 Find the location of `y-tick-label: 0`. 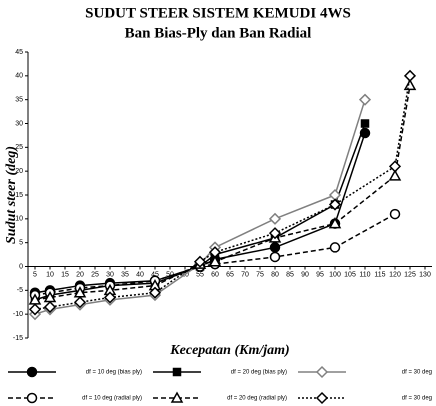

y-tick-label: 0 is located at coordinates (21, 266).